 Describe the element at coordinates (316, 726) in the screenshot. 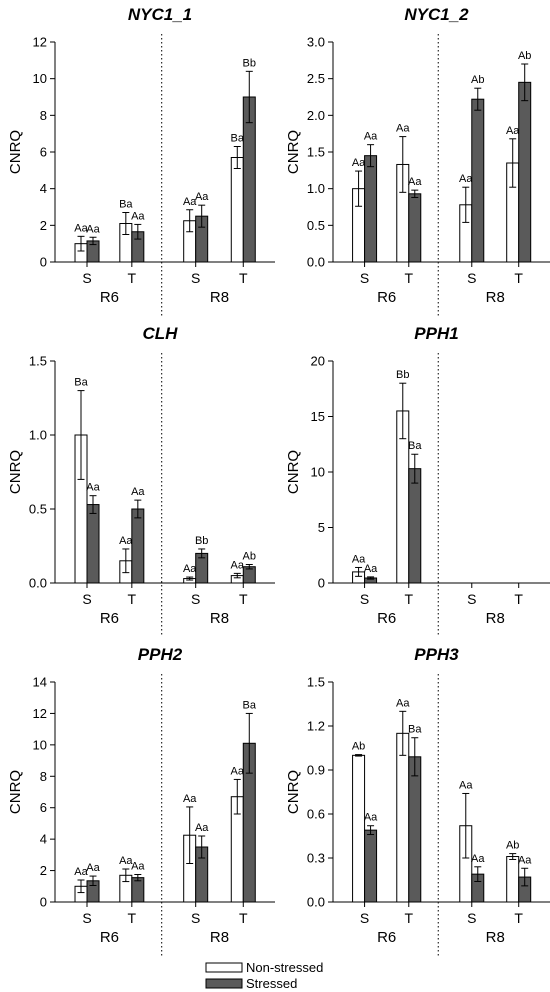

I see `y-tick-label: 1.2` at that location.